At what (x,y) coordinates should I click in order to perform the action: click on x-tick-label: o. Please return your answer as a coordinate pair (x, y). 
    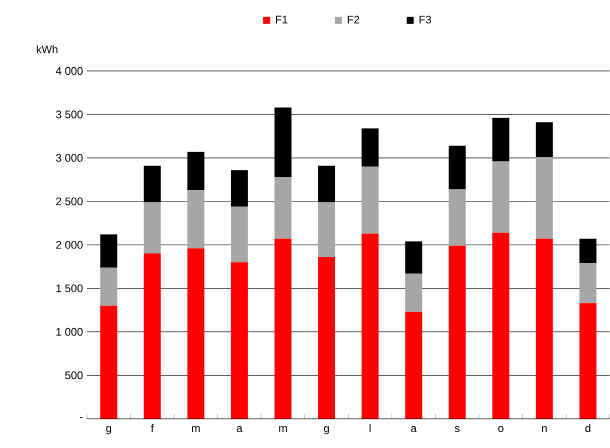
    Looking at the image, I should click on (501, 429).